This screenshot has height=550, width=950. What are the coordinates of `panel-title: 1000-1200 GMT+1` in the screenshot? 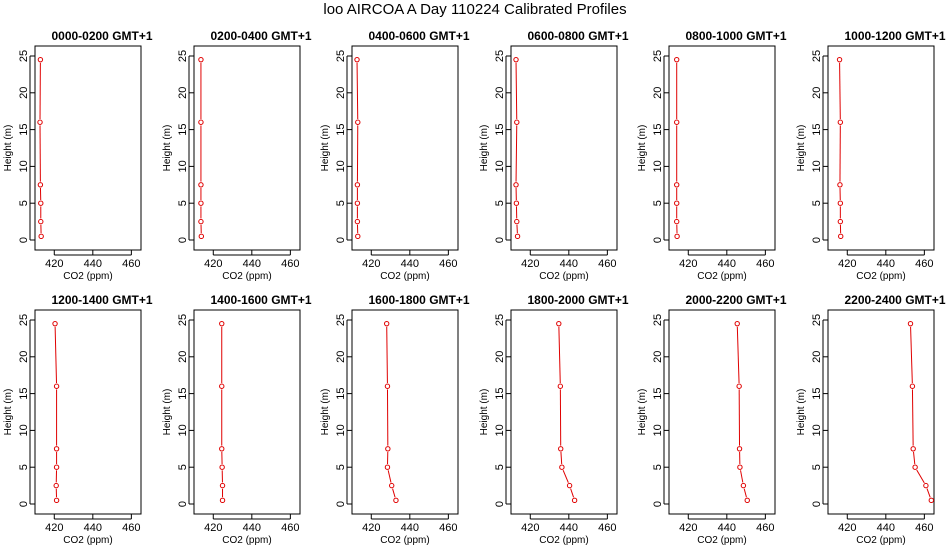 It's located at (894, 36).